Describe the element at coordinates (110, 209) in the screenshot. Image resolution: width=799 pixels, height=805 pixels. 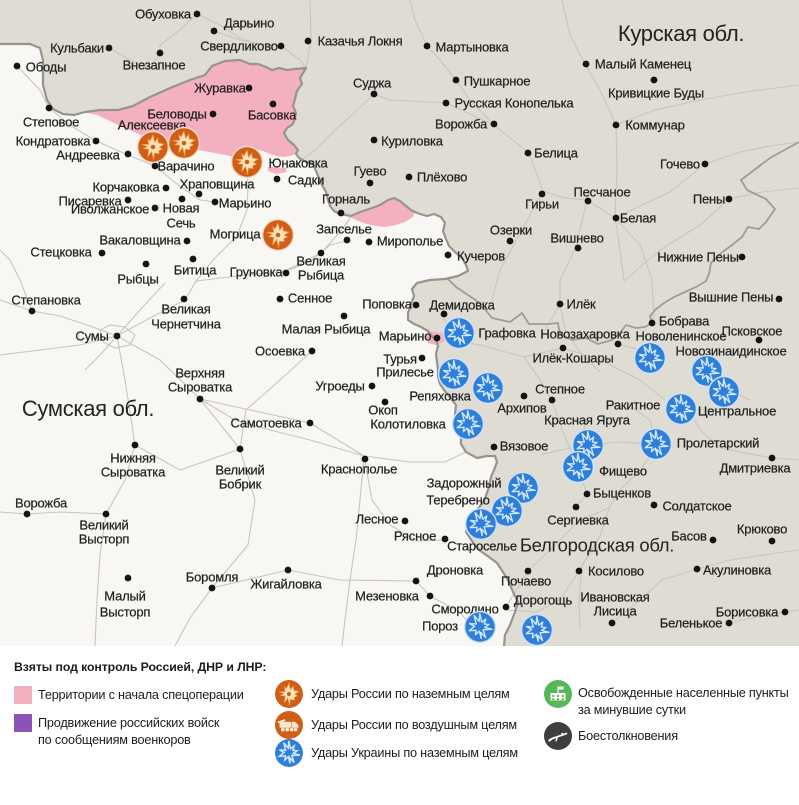
I see `svg-text: Иволжанское` at that location.